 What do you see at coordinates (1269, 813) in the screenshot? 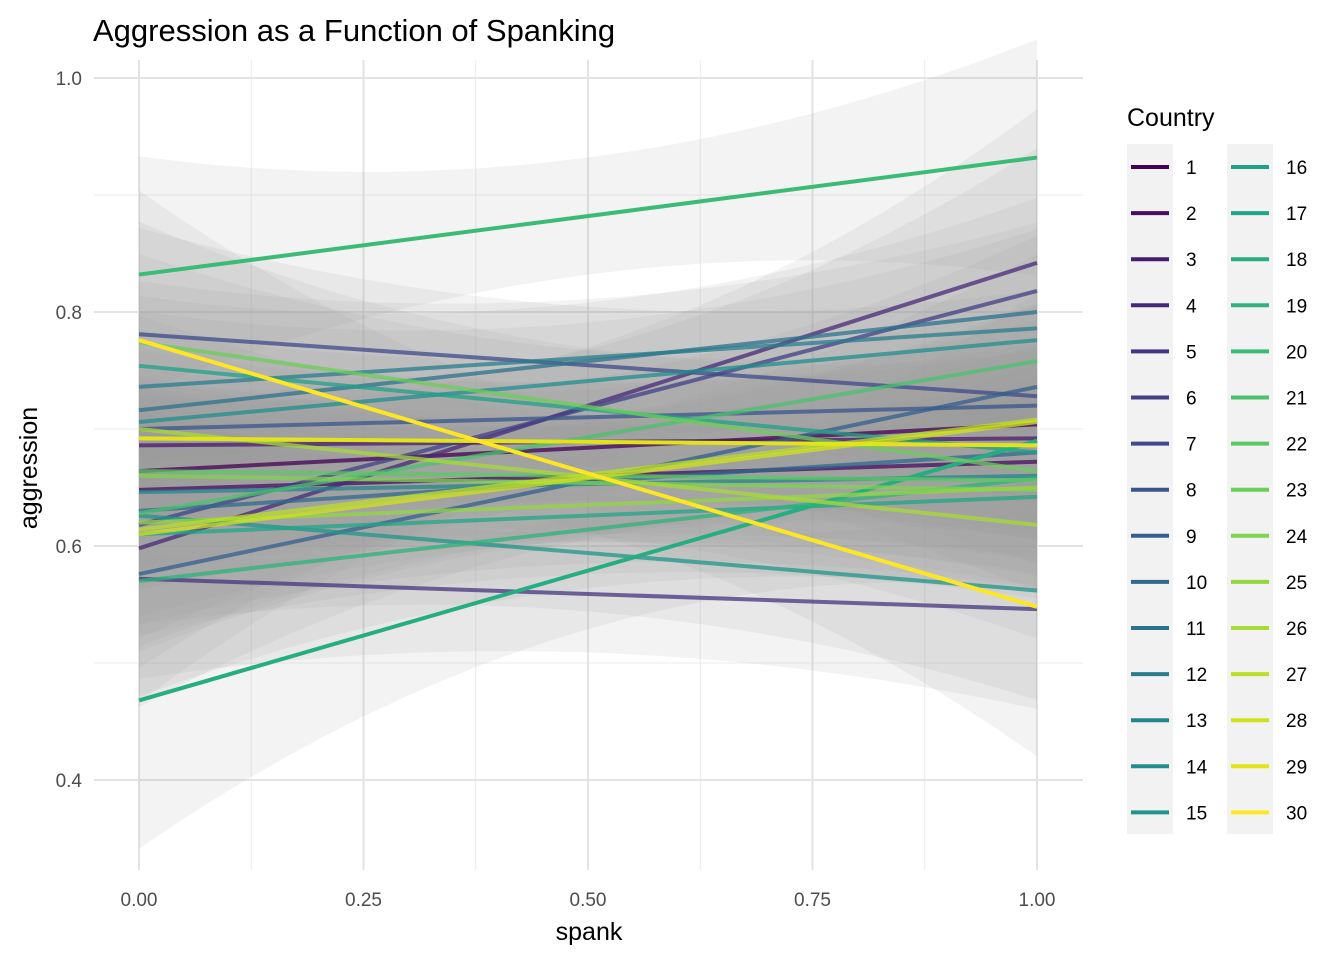
I see `legend-item-30: 30` at bounding box center [1269, 813].